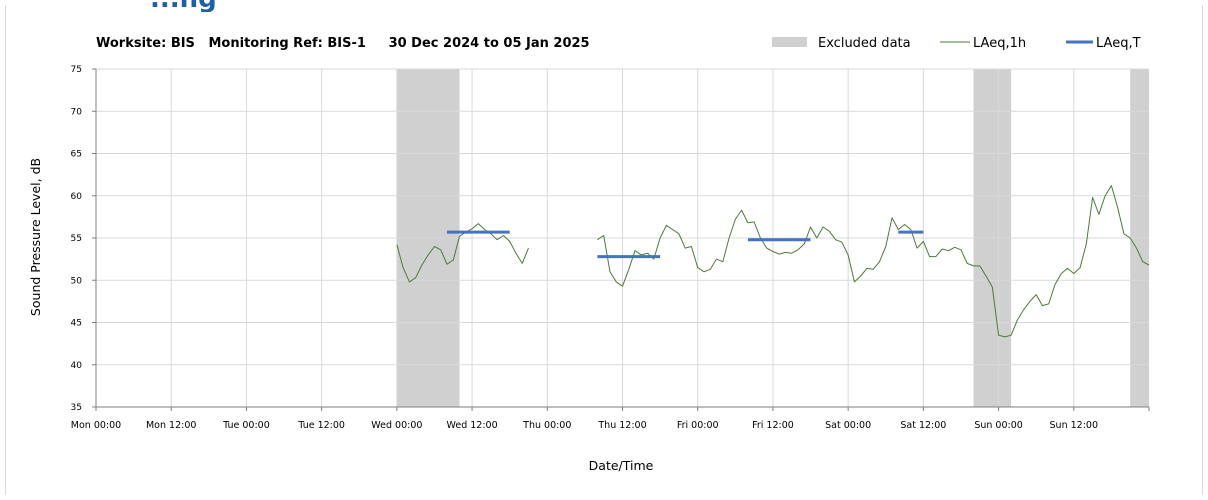 This screenshot has width=1208, height=500. What do you see at coordinates (77, 366) in the screenshot?
I see `y-tick-label-1: 40` at bounding box center [77, 366].